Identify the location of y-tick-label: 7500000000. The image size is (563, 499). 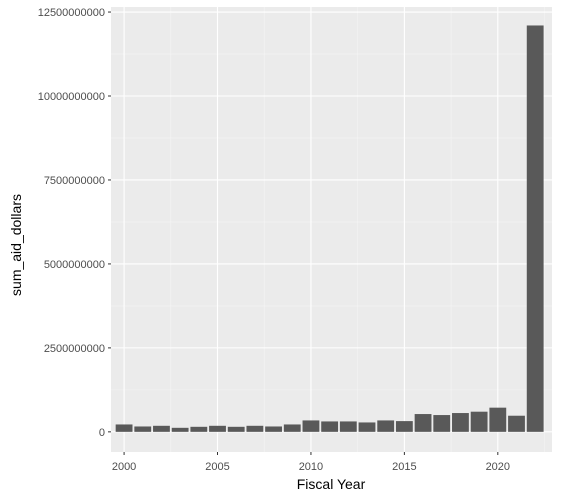
(74, 181).